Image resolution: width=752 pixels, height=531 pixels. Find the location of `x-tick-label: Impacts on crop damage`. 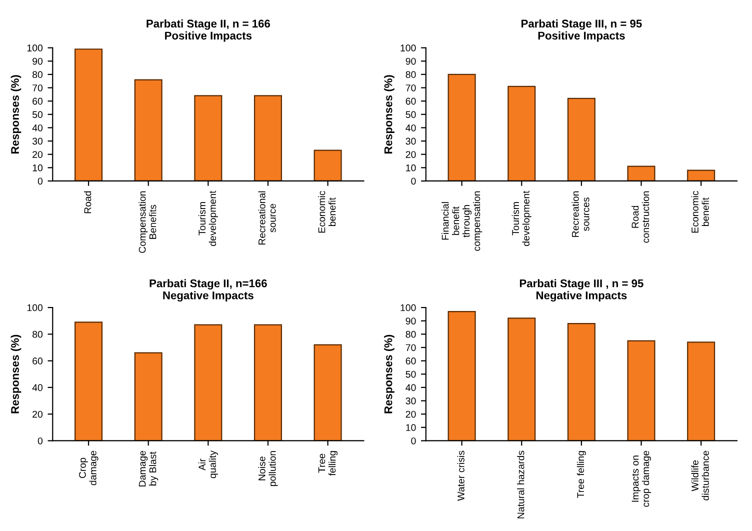

x-tick-label: Impacts on crop damage is located at coordinates (642, 478).